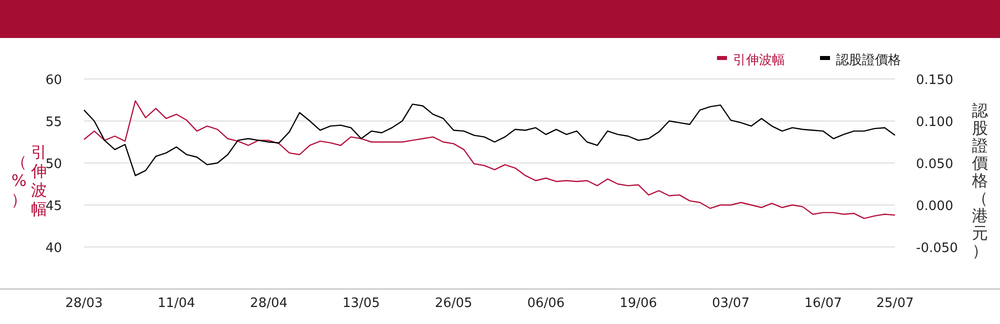 The height and width of the screenshot is (324, 1000). I want to click on x-tick-label: 06/06, so click(546, 303).